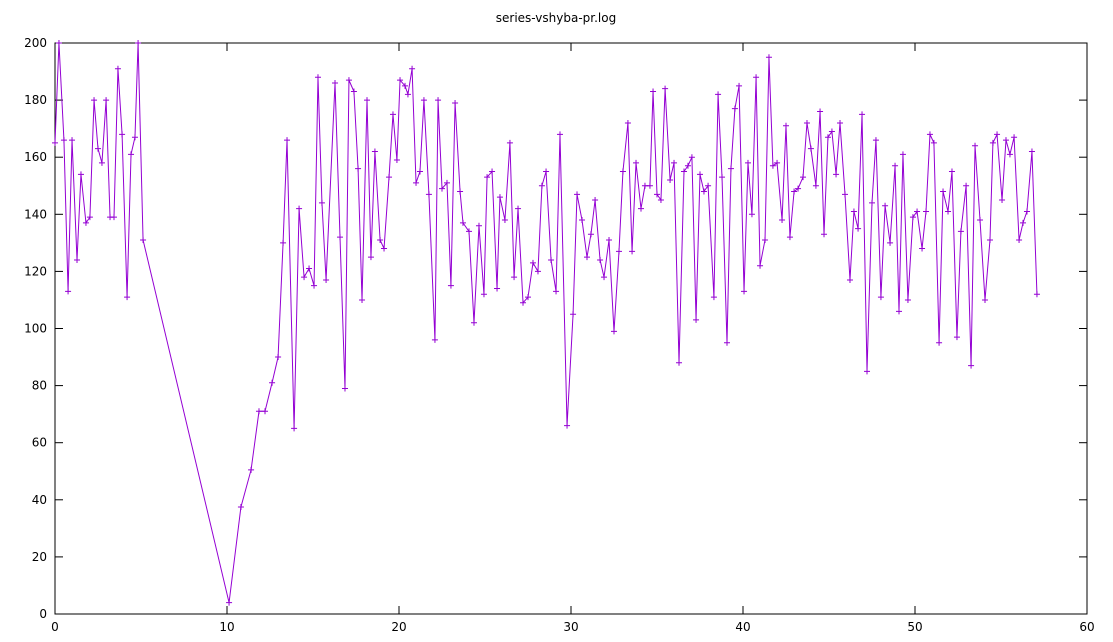 The width and height of the screenshot is (1113, 642). Describe the element at coordinates (914, 627) in the screenshot. I see `x-tick-label: 50` at that location.